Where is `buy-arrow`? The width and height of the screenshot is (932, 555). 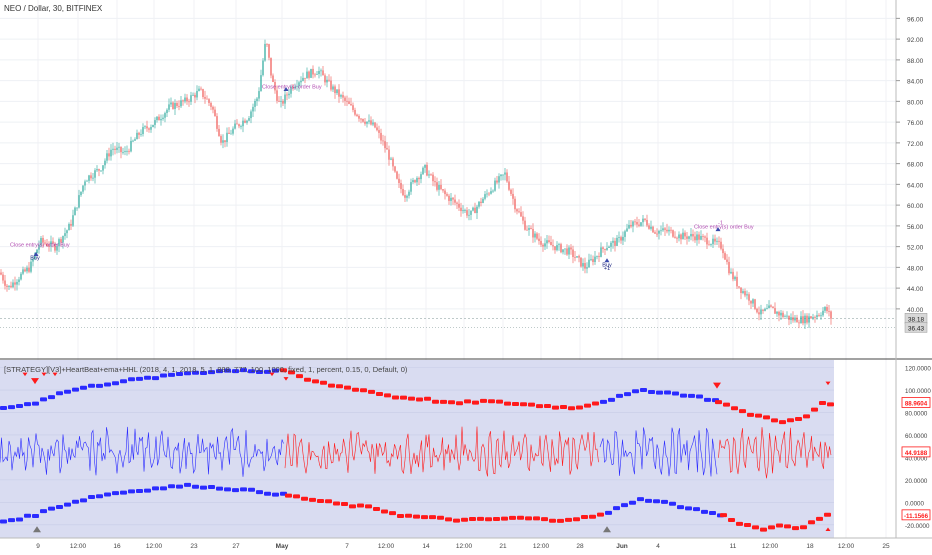
buy-arrow is located at coordinates (36, 253).